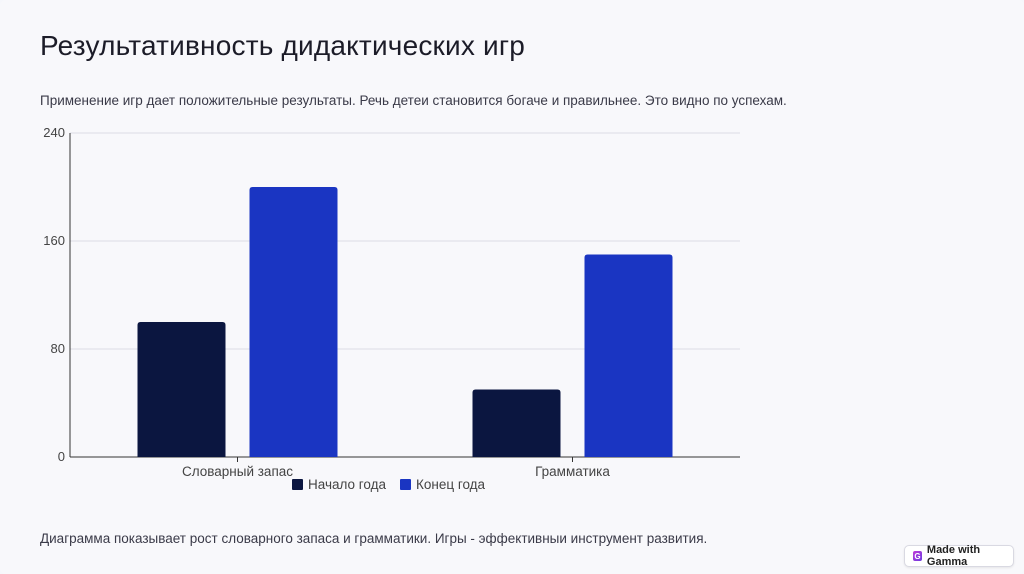 This screenshot has width=1024, height=574. I want to click on slide-title: Результативность дидактических игр, so click(283, 45).